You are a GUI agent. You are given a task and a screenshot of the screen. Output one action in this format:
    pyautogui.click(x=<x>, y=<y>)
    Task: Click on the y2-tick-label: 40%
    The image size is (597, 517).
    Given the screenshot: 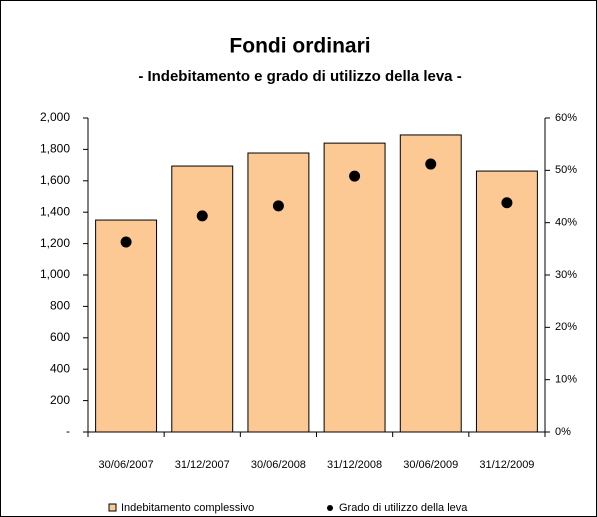 What is the action you would take?
    pyautogui.click(x=566, y=223)
    